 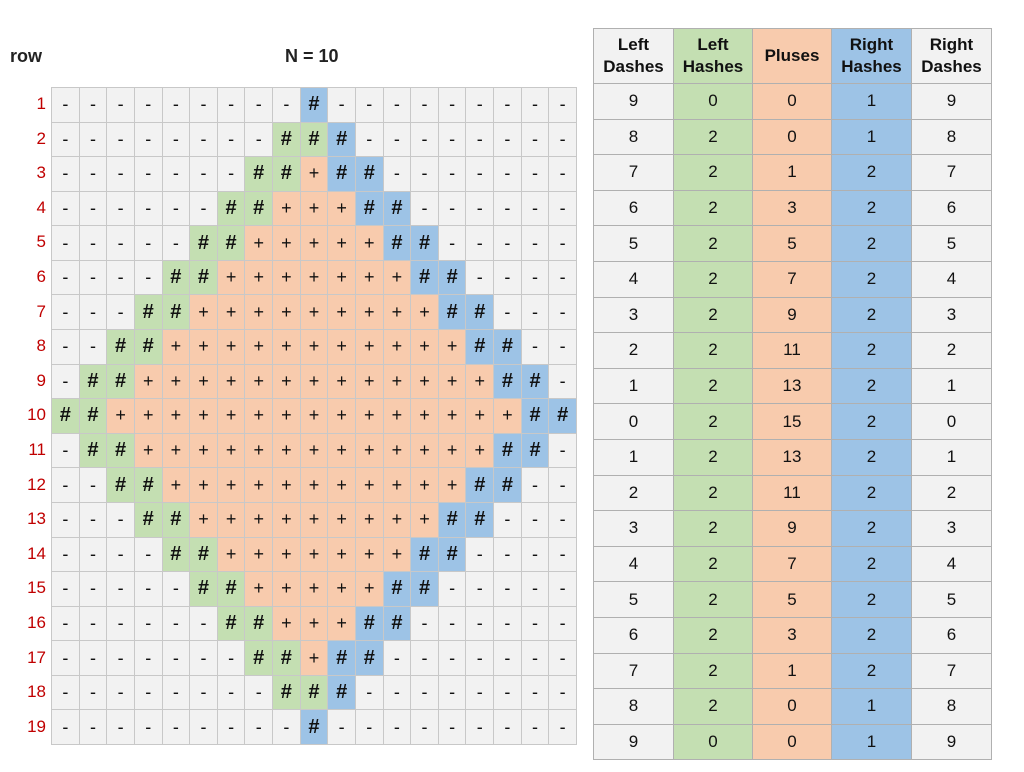 I want to click on left-hashes-value: 0, so click(x=713, y=101).